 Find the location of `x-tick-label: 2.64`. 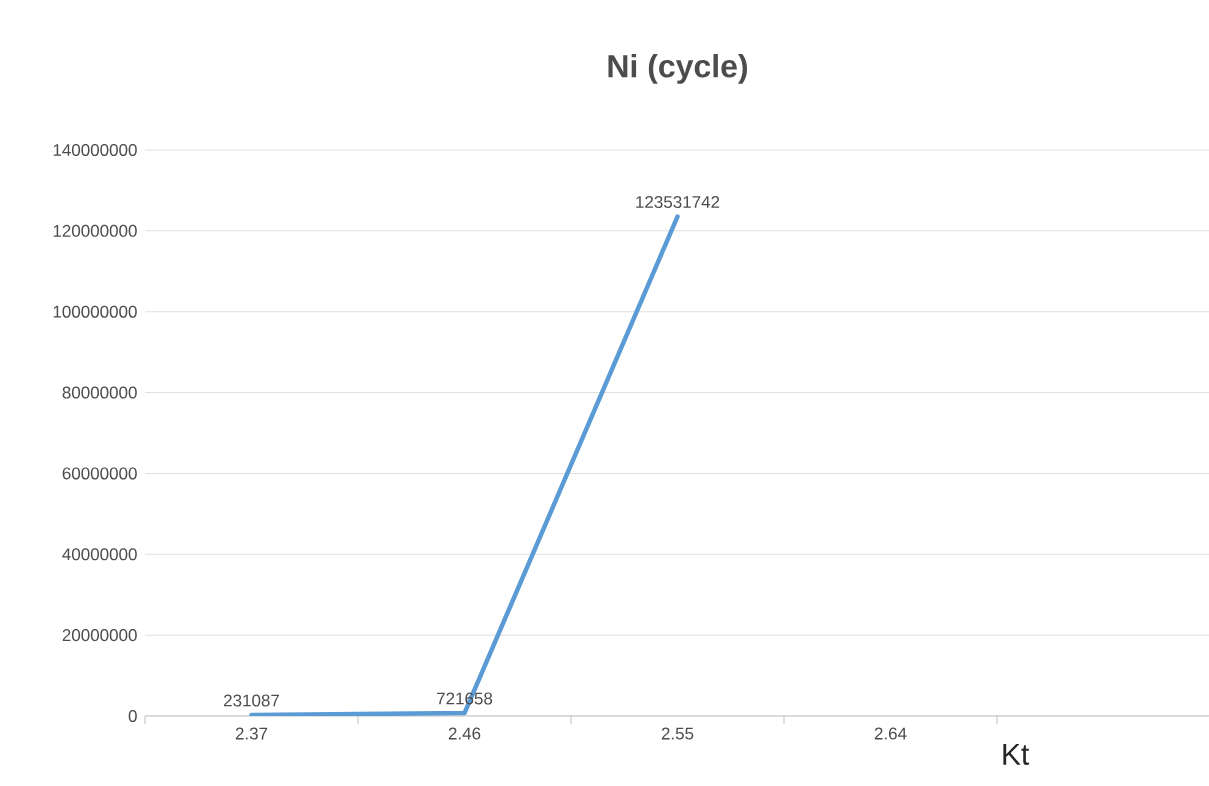

x-tick-label: 2.64 is located at coordinates (890, 733).